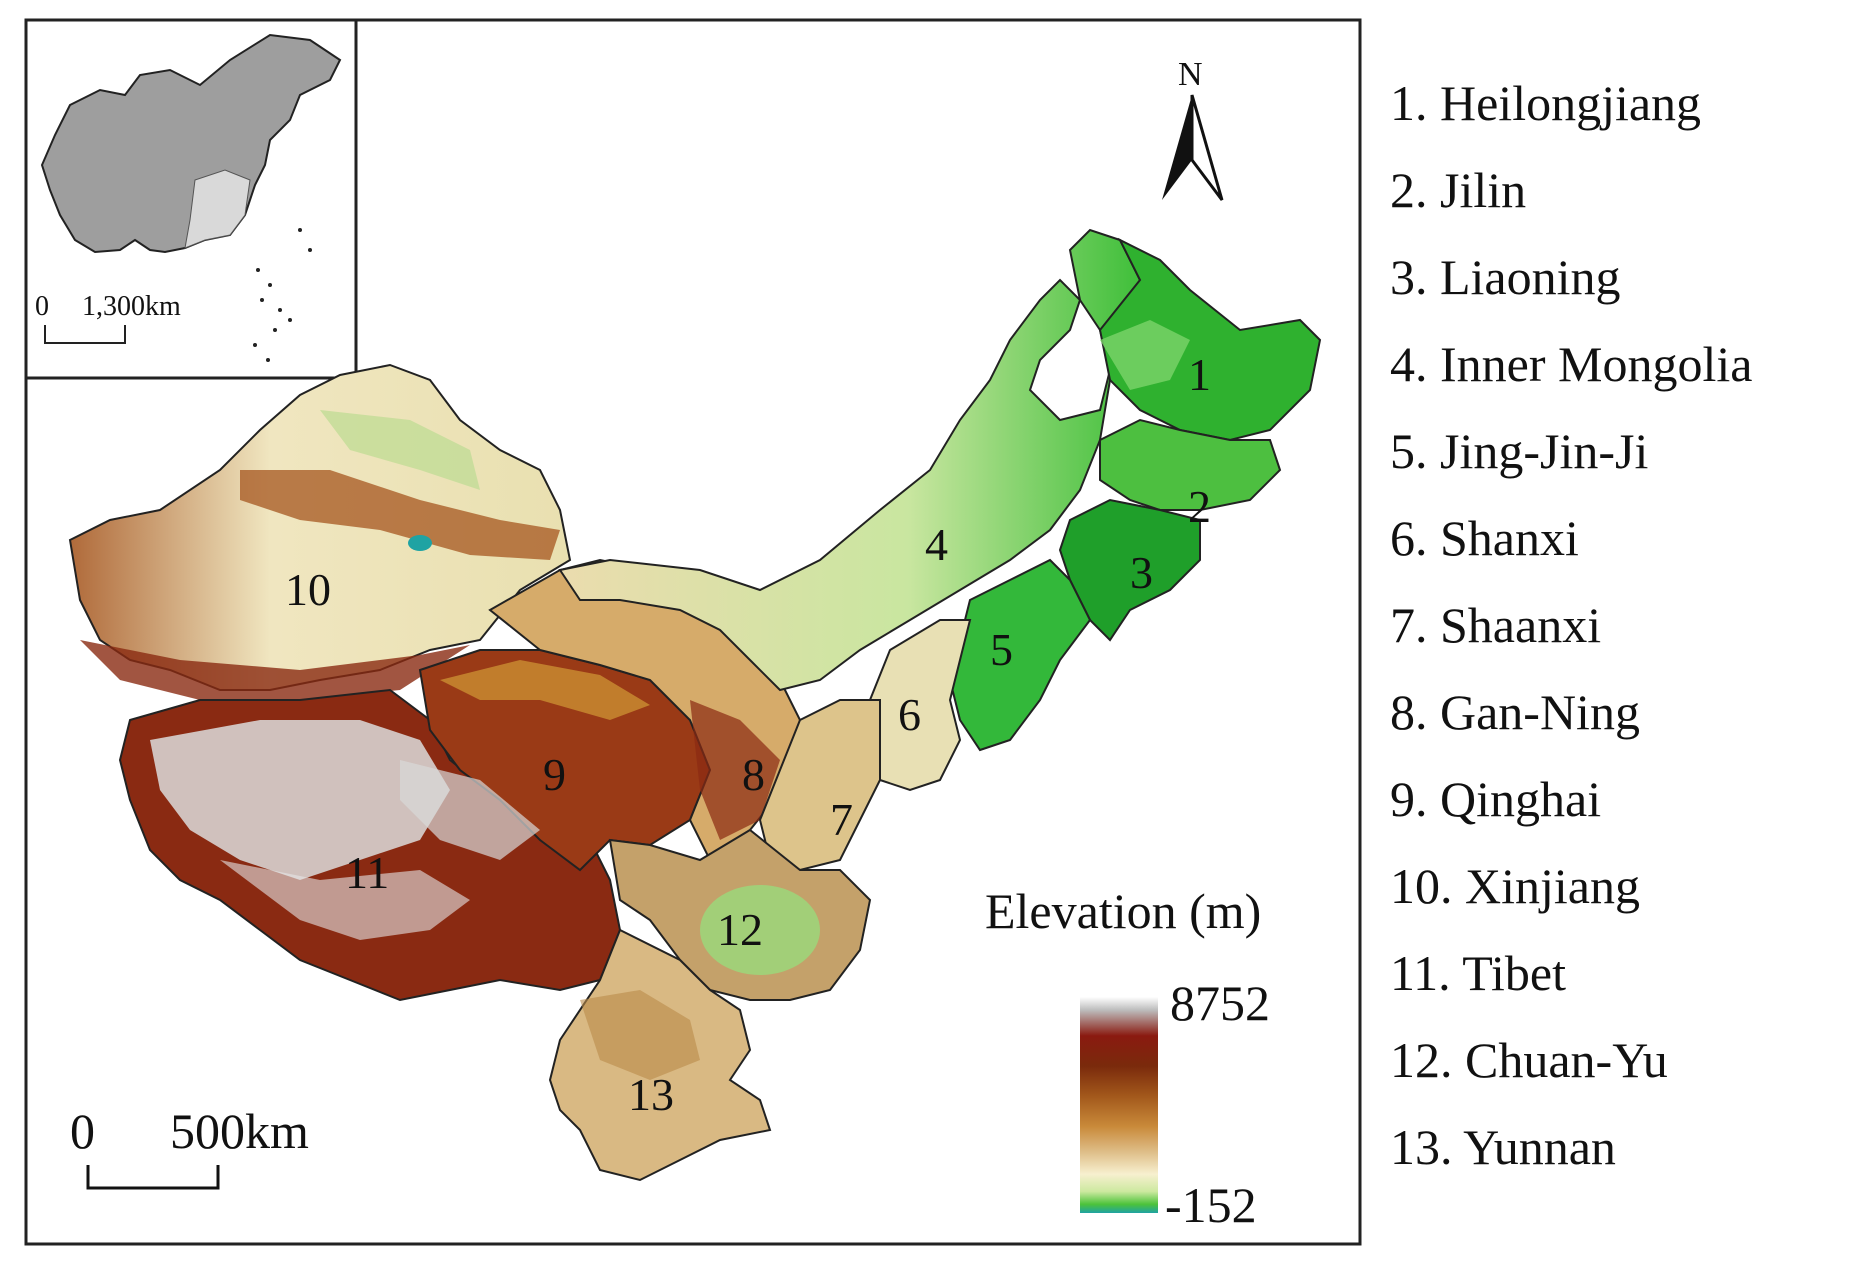 The height and width of the screenshot is (1269, 1854). Describe the element at coordinates (1484, 538) in the screenshot. I see `legend-item-shanxi: 6. Shanxi` at that location.